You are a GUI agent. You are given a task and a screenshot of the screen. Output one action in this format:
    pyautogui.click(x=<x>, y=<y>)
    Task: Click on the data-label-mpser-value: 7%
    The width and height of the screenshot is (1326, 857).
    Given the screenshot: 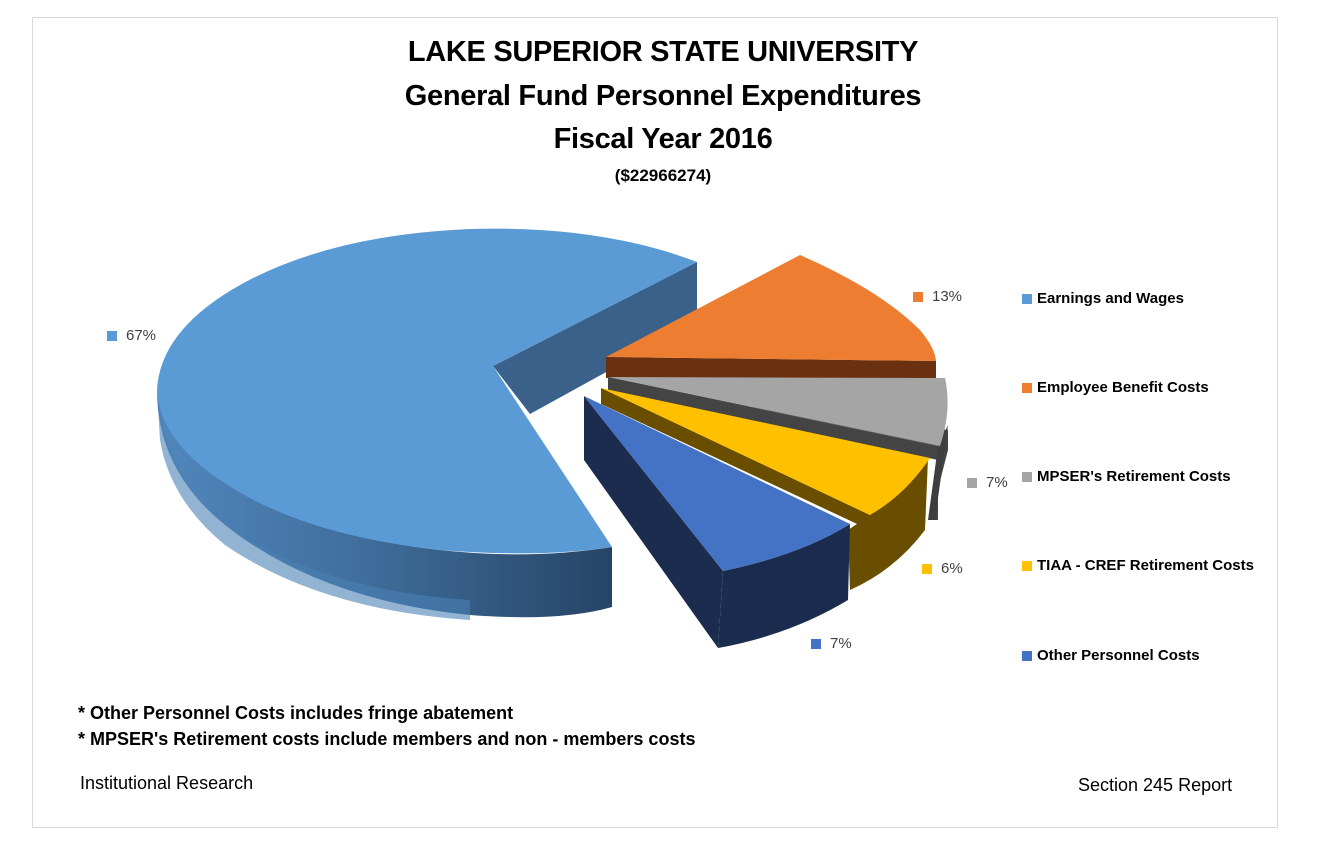 What is the action you would take?
    pyautogui.click(x=997, y=482)
    